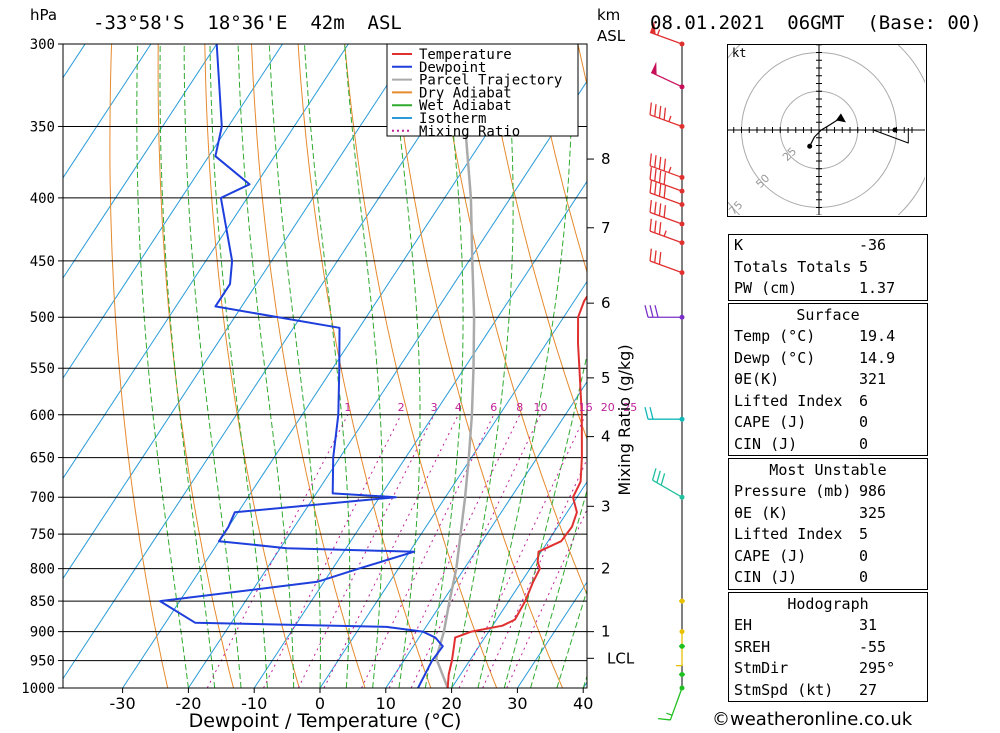 This screenshot has width=1000, height=733. What do you see at coordinates (784, 689) in the screenshot?
I see `hodograph-label: StmSpd (kt)` at bounding box center [784, 689].